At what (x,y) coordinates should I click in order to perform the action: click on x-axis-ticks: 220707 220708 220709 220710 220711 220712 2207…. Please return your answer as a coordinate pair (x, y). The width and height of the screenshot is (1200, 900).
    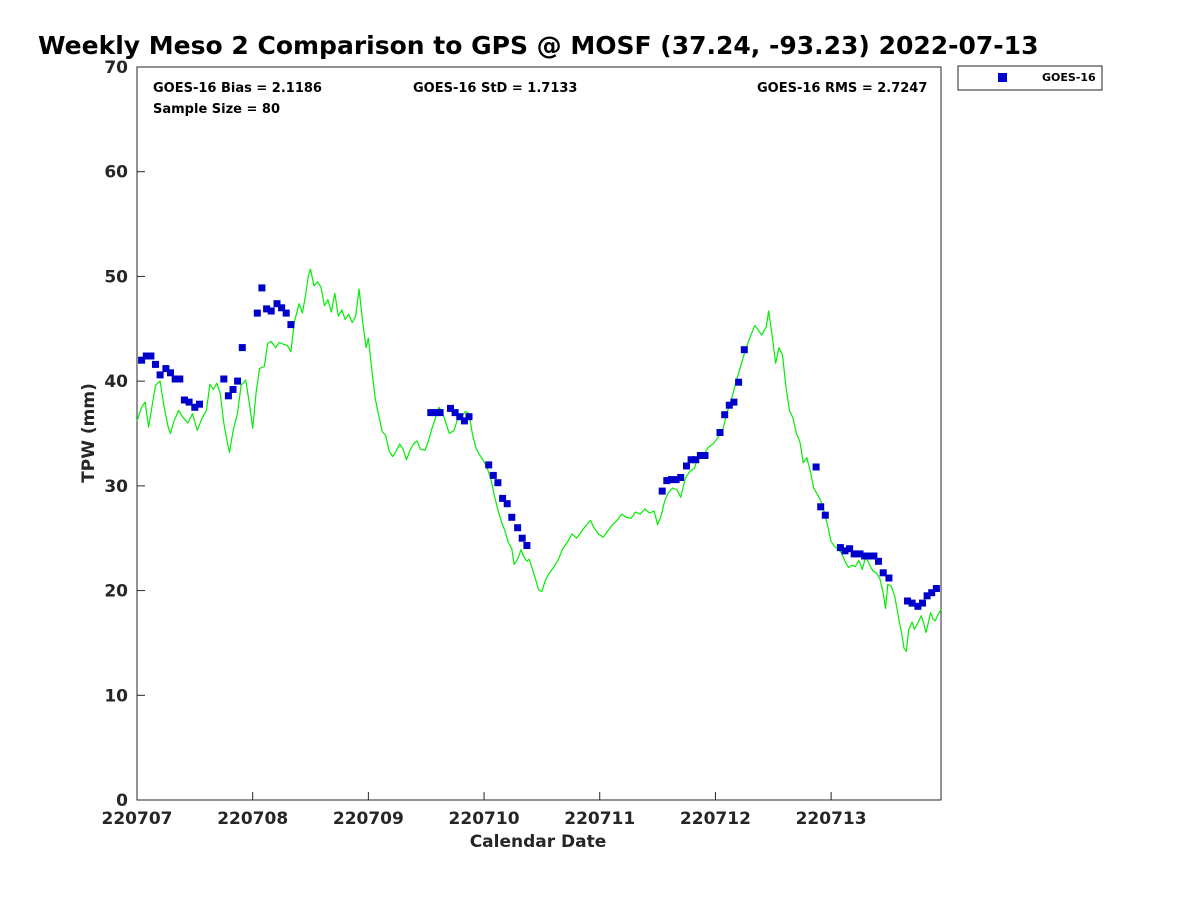
    Looking at the image, I should click on (484, 810).